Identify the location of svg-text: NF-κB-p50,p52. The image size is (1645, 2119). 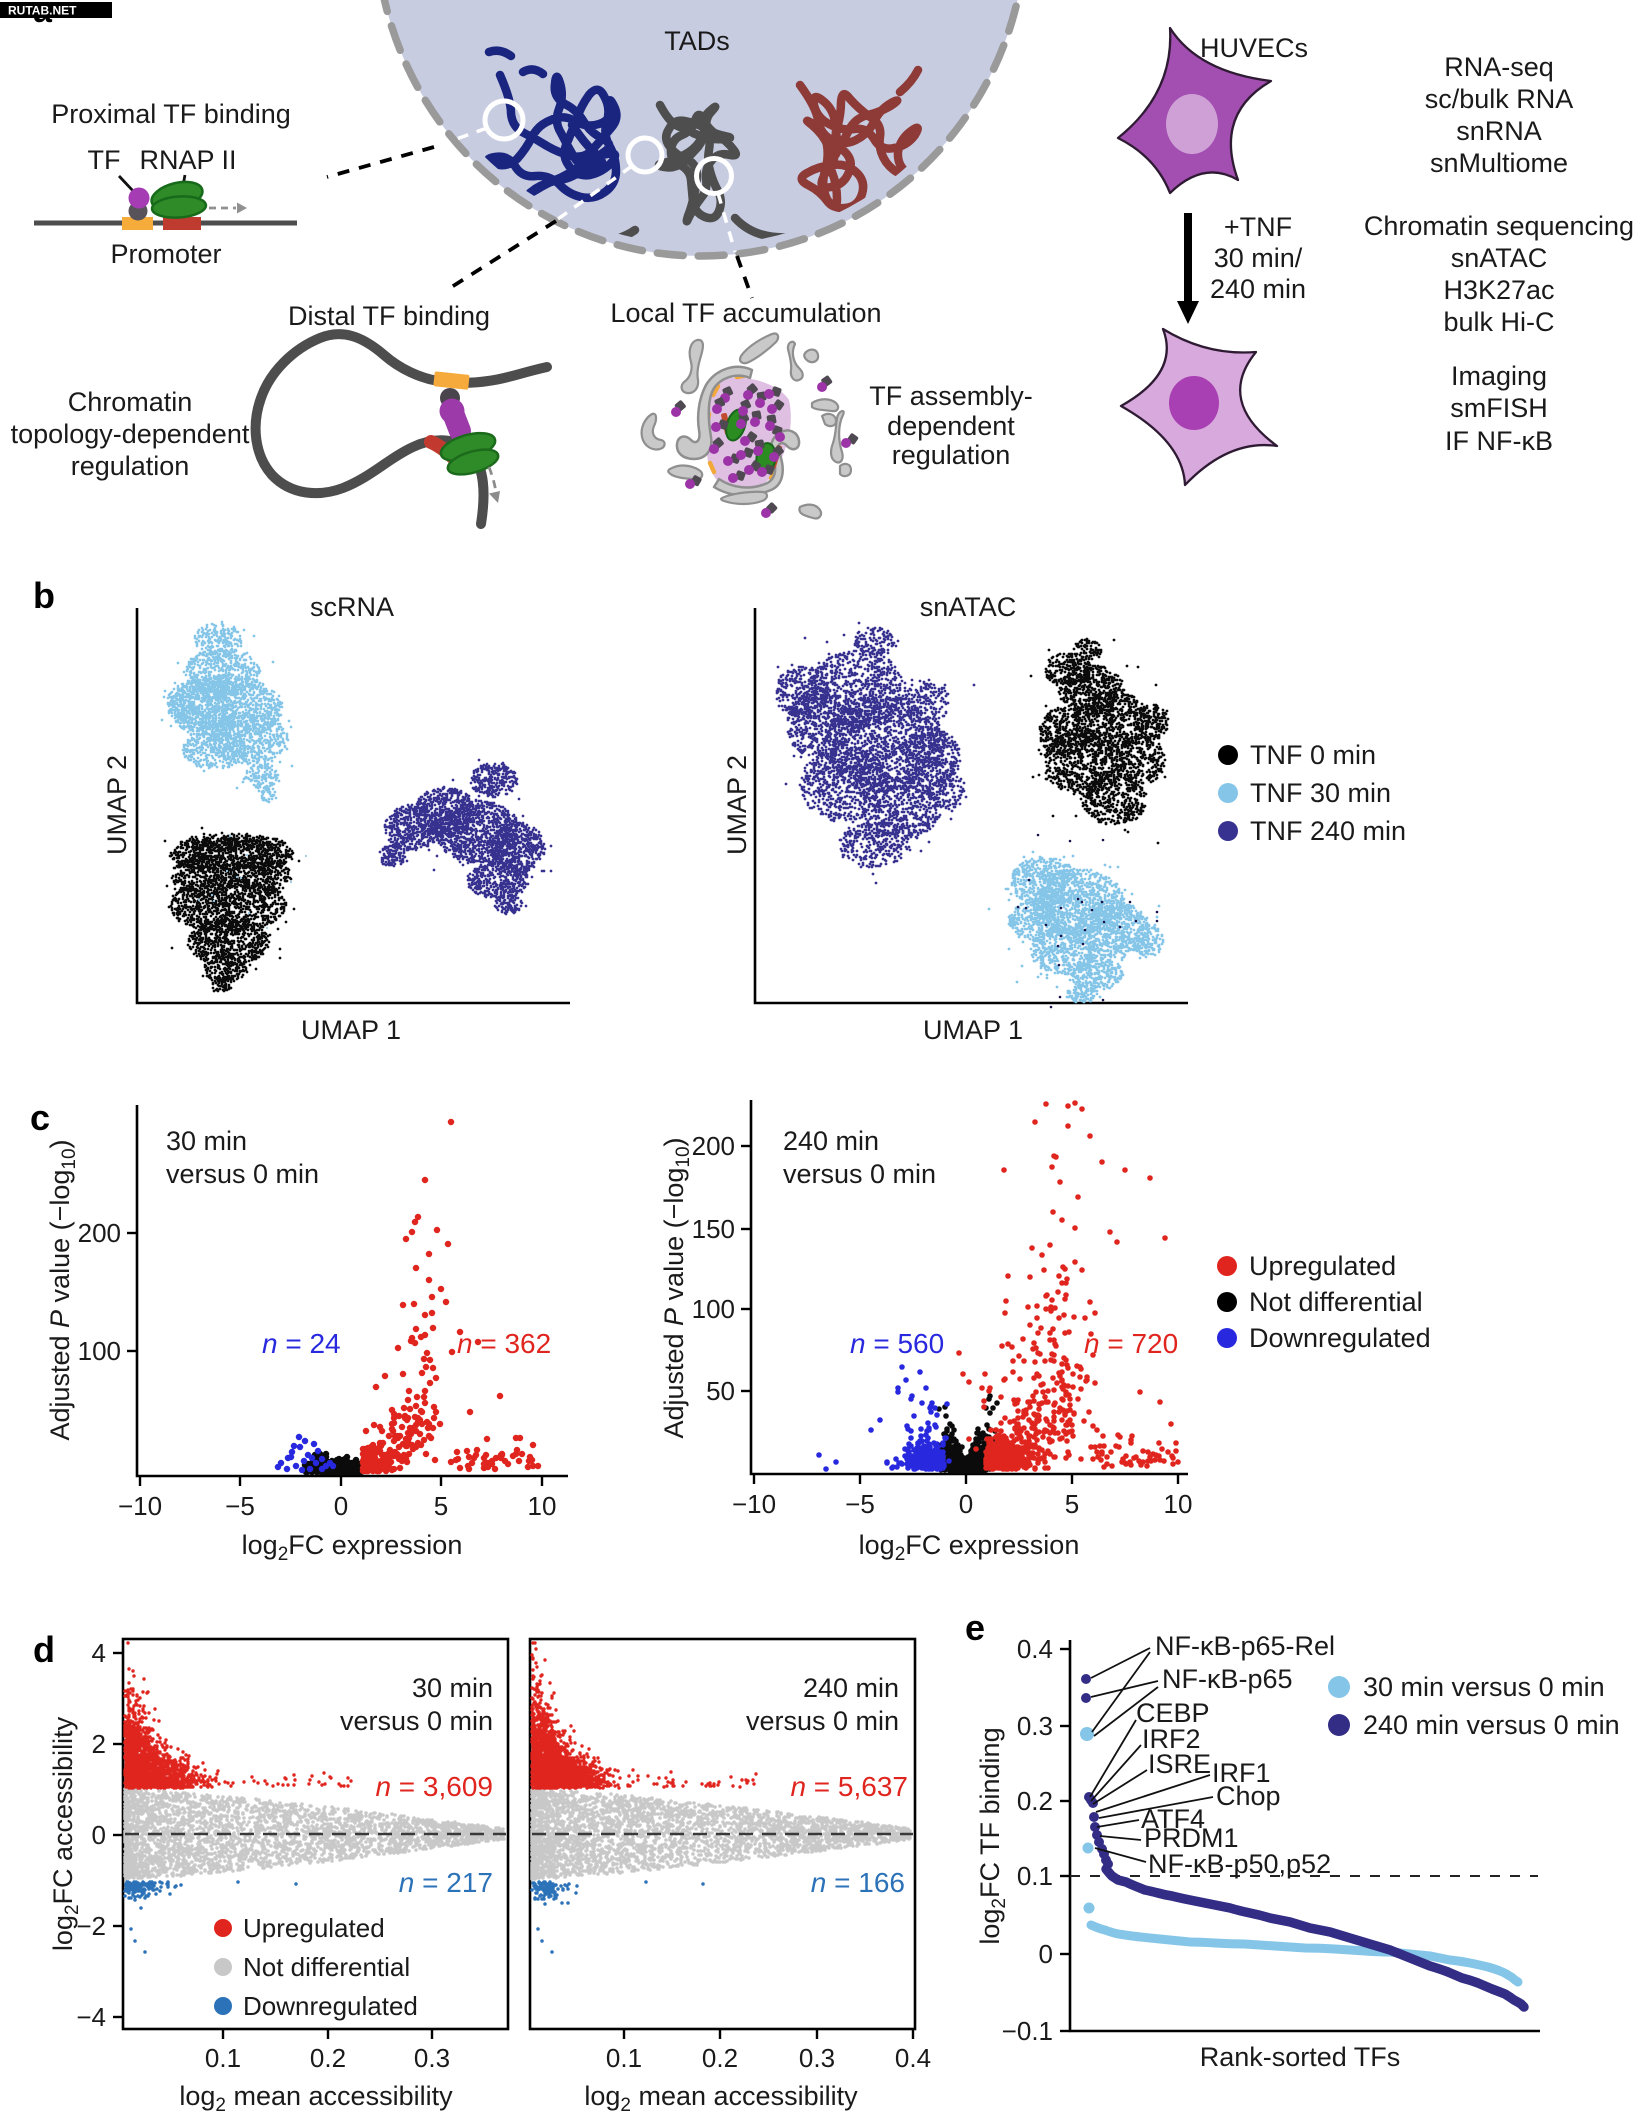
(1239, 1864).